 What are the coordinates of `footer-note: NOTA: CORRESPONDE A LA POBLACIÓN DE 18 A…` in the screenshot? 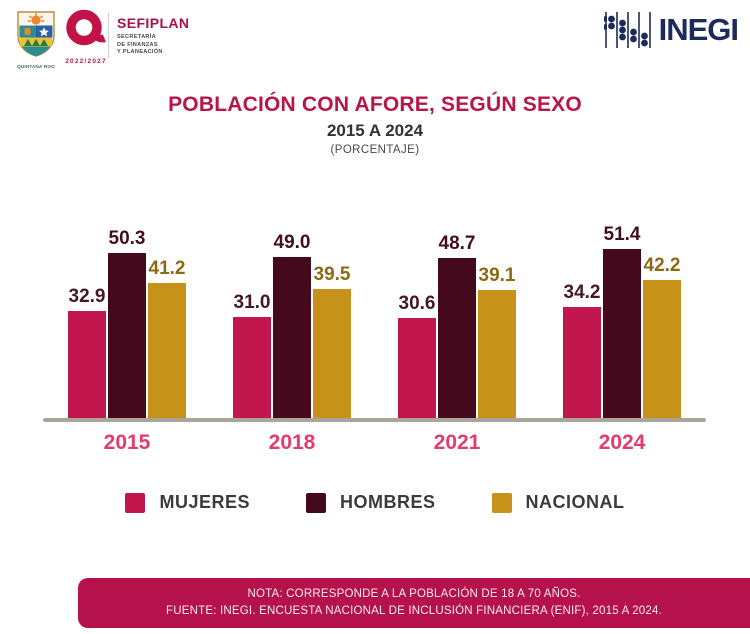 It's located at (414, 593).